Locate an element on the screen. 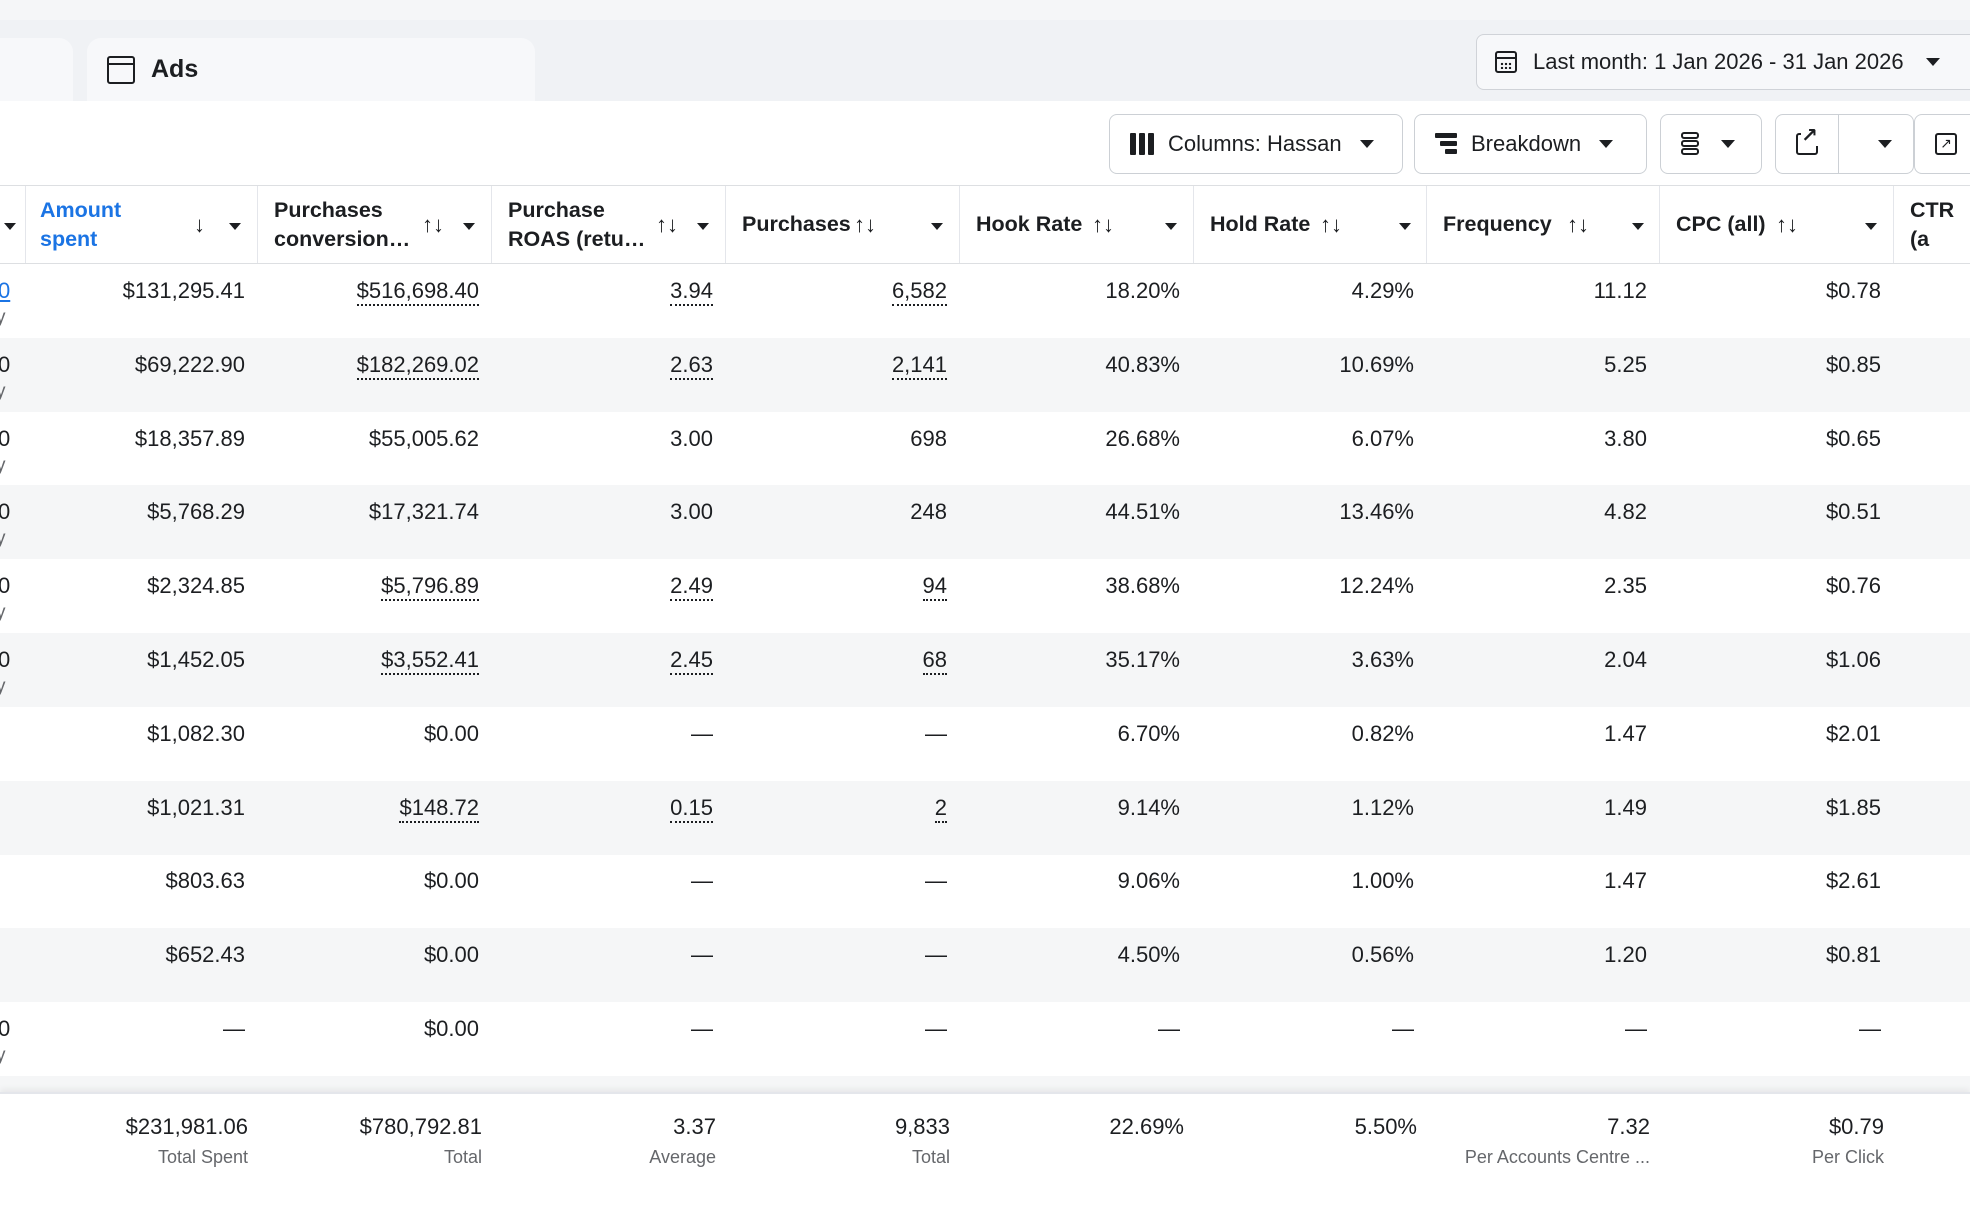 Image resolution: width=1970 pixels, height=1212 pixels. cell-roas: 2.63 is located at coordinates (691, 365).